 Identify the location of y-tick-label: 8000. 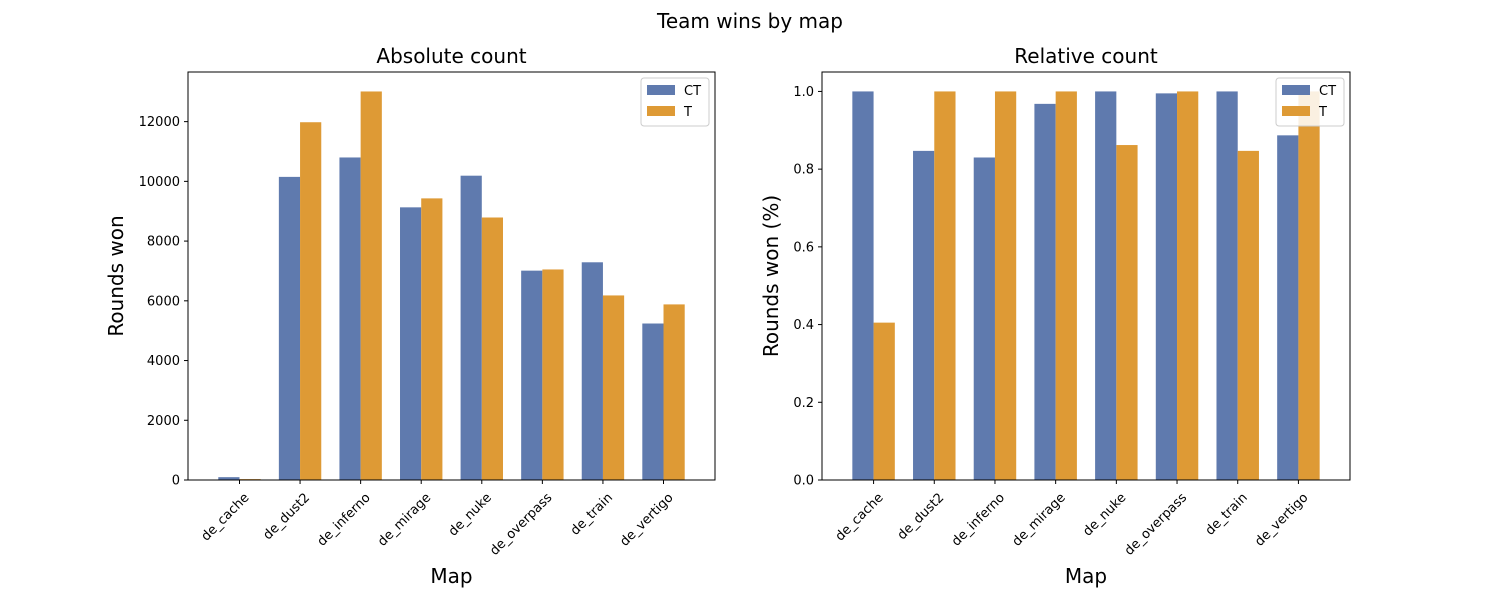
(163, 242).